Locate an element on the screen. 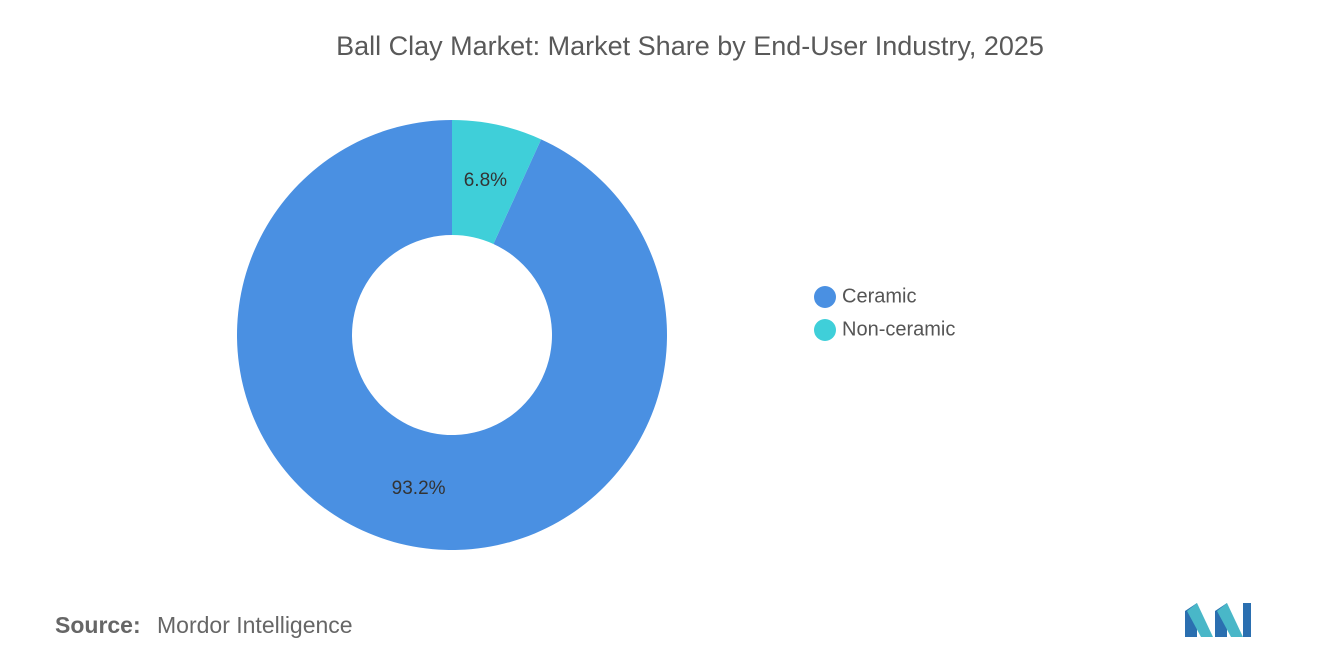  data-label: 93.2% is located at coordinates (419, 488).